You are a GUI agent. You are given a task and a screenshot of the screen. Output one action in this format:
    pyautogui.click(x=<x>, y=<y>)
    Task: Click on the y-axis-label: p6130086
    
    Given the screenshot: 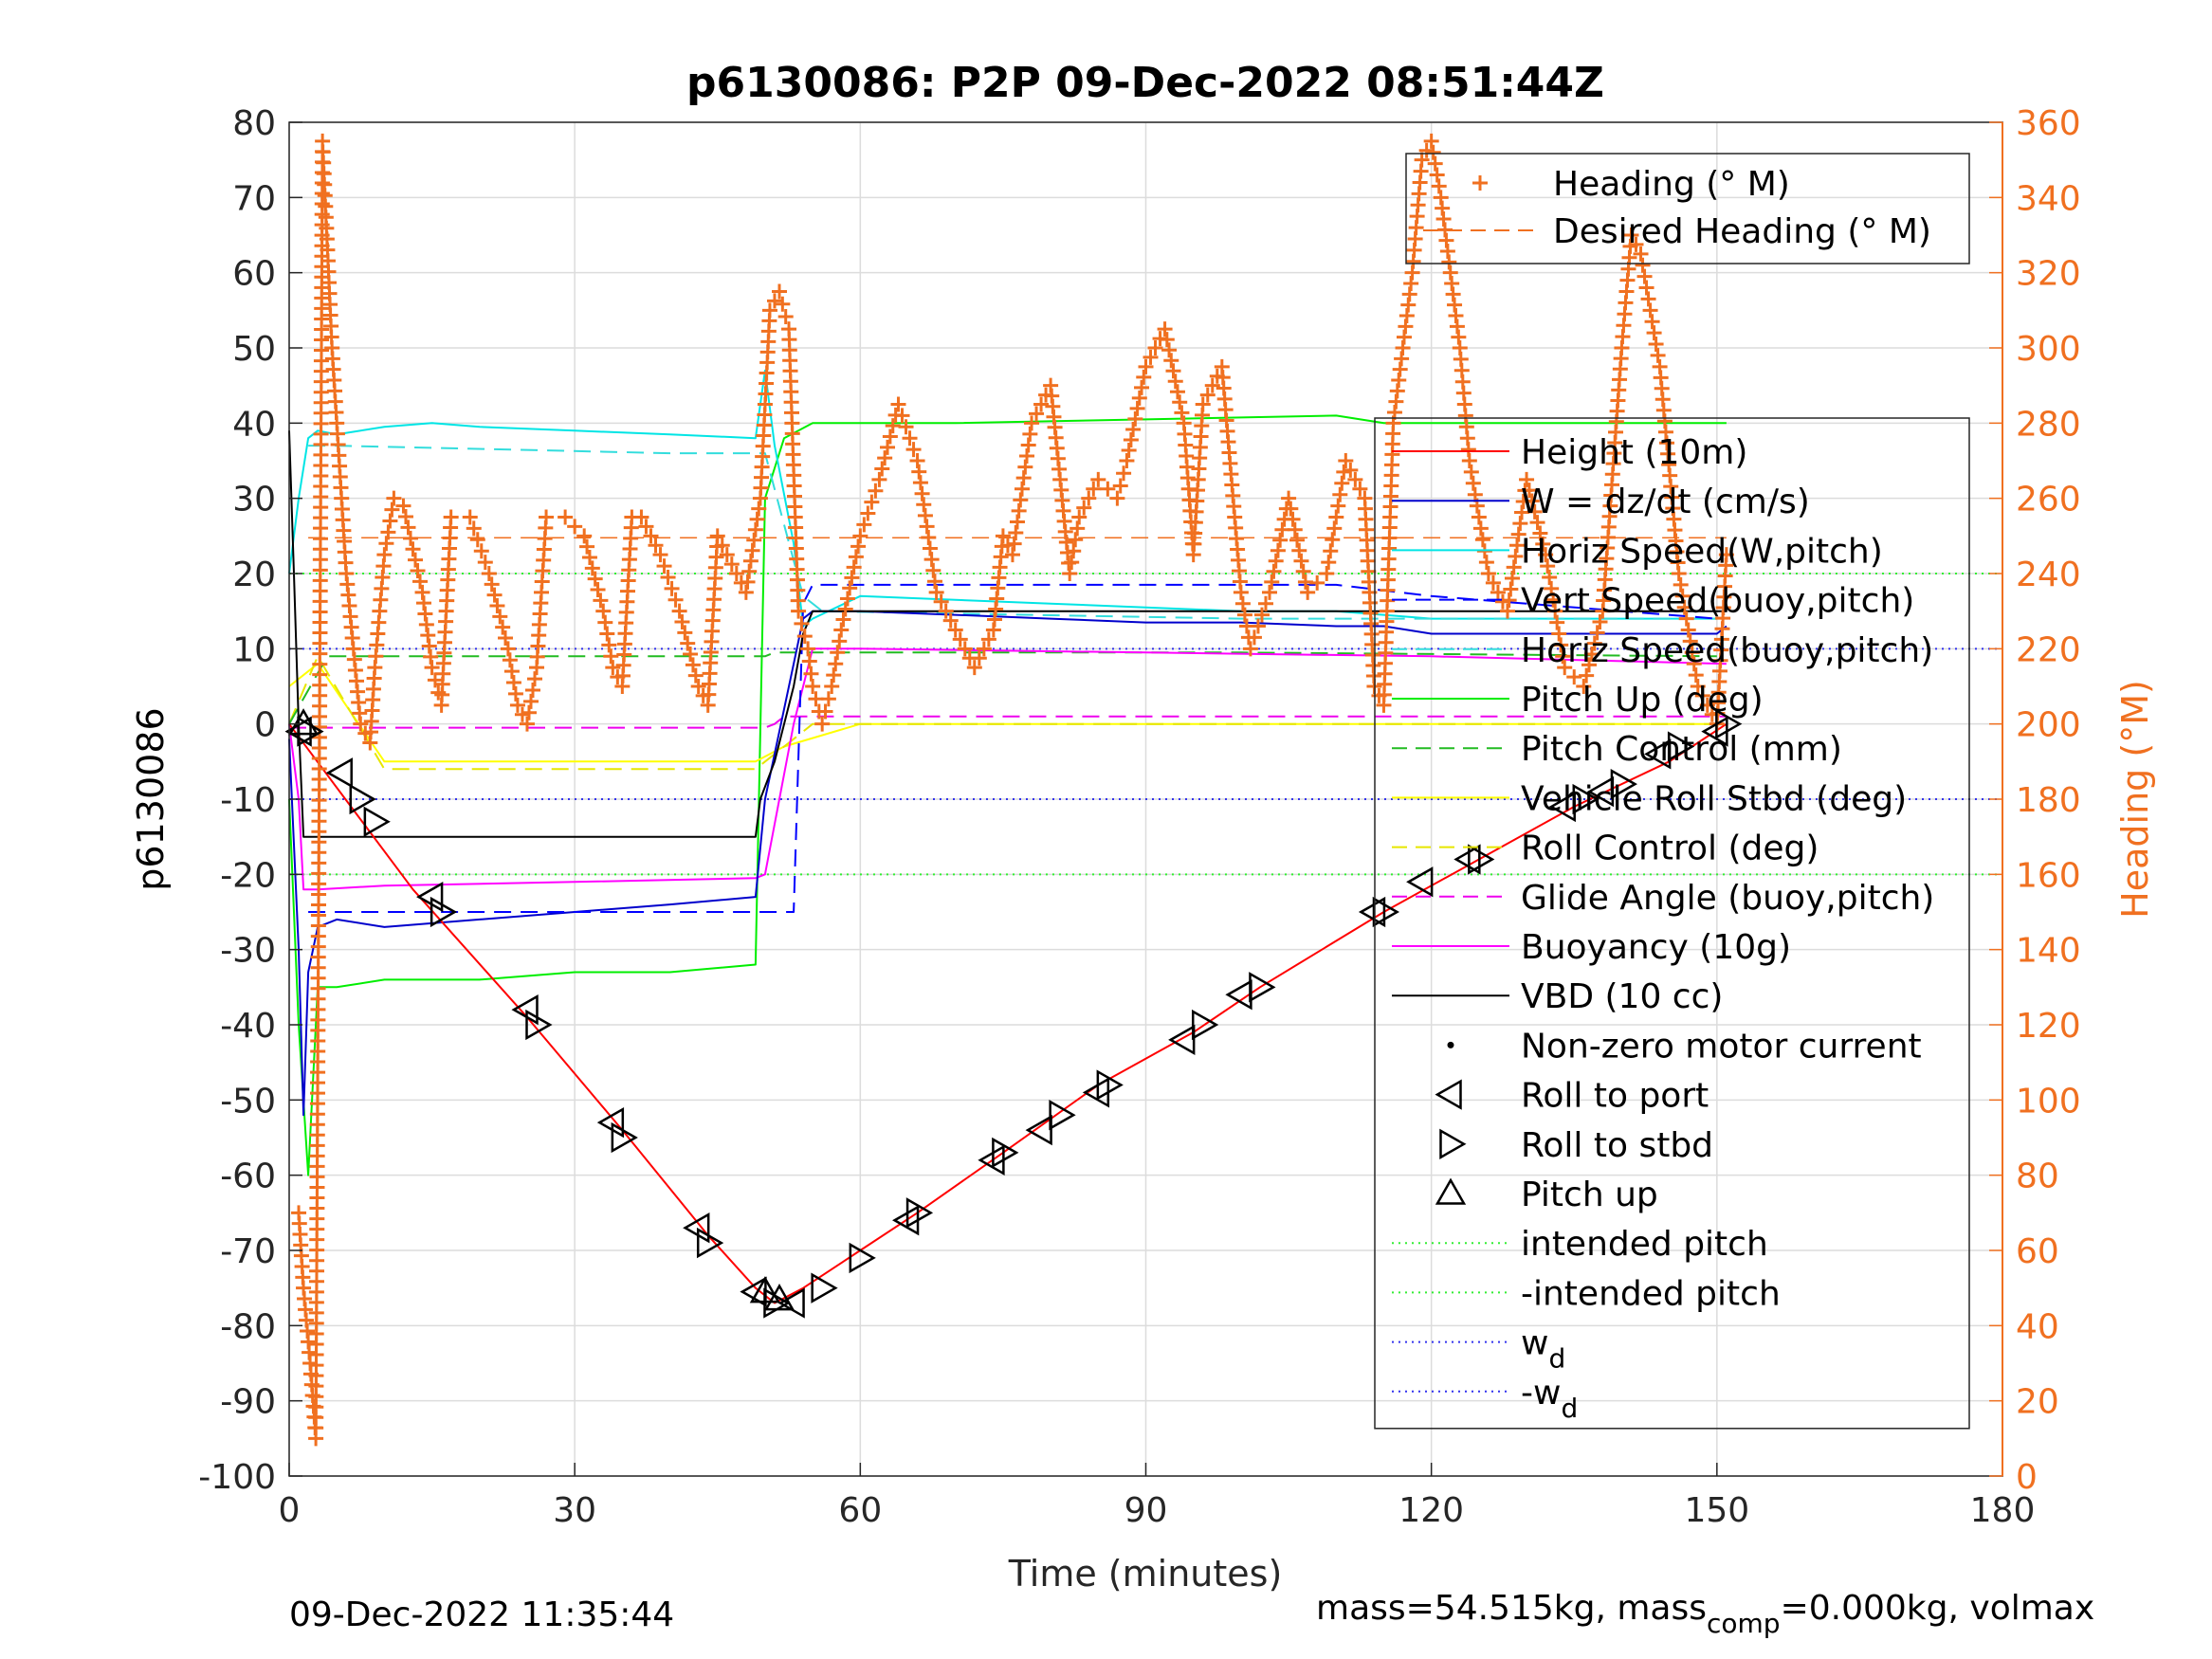 What is the action you would take?
    pyautogui.click(x=151, y=798)
    